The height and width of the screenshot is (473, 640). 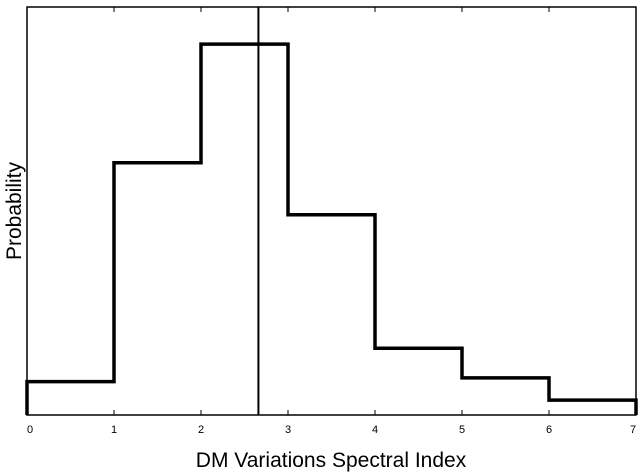 I want to click on x-axis-title: DM Variations Spectral Index, so click(x=331, y=460).